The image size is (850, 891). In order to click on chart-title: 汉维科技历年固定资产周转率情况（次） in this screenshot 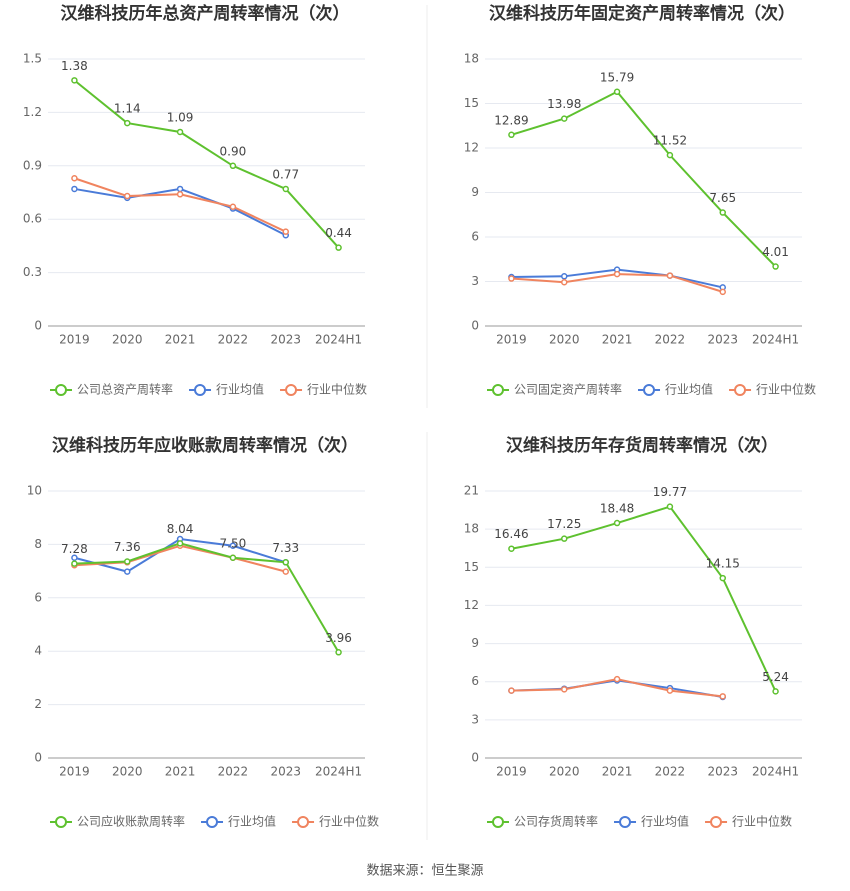, I will do `click(642, 13)`.